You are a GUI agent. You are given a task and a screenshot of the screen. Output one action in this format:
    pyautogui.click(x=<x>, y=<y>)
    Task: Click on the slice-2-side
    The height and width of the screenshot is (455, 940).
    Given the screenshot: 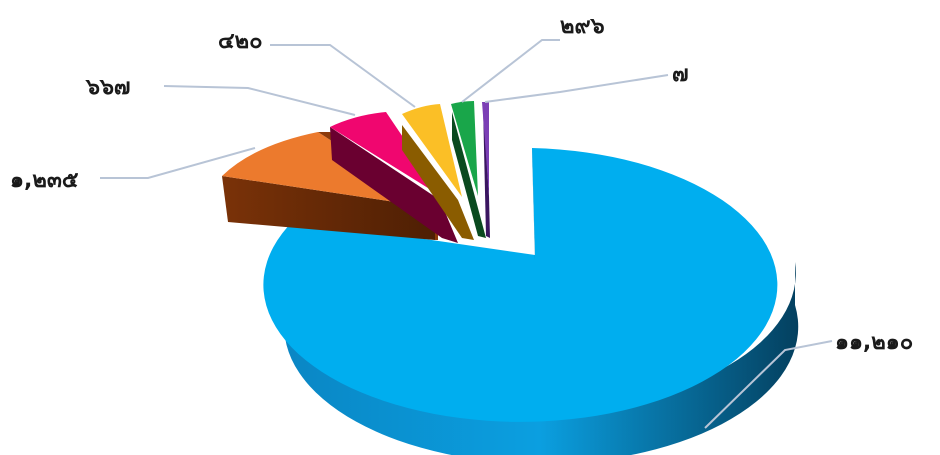 What is the action you would take?
    pyautogui.click(x=394, y=185)
    